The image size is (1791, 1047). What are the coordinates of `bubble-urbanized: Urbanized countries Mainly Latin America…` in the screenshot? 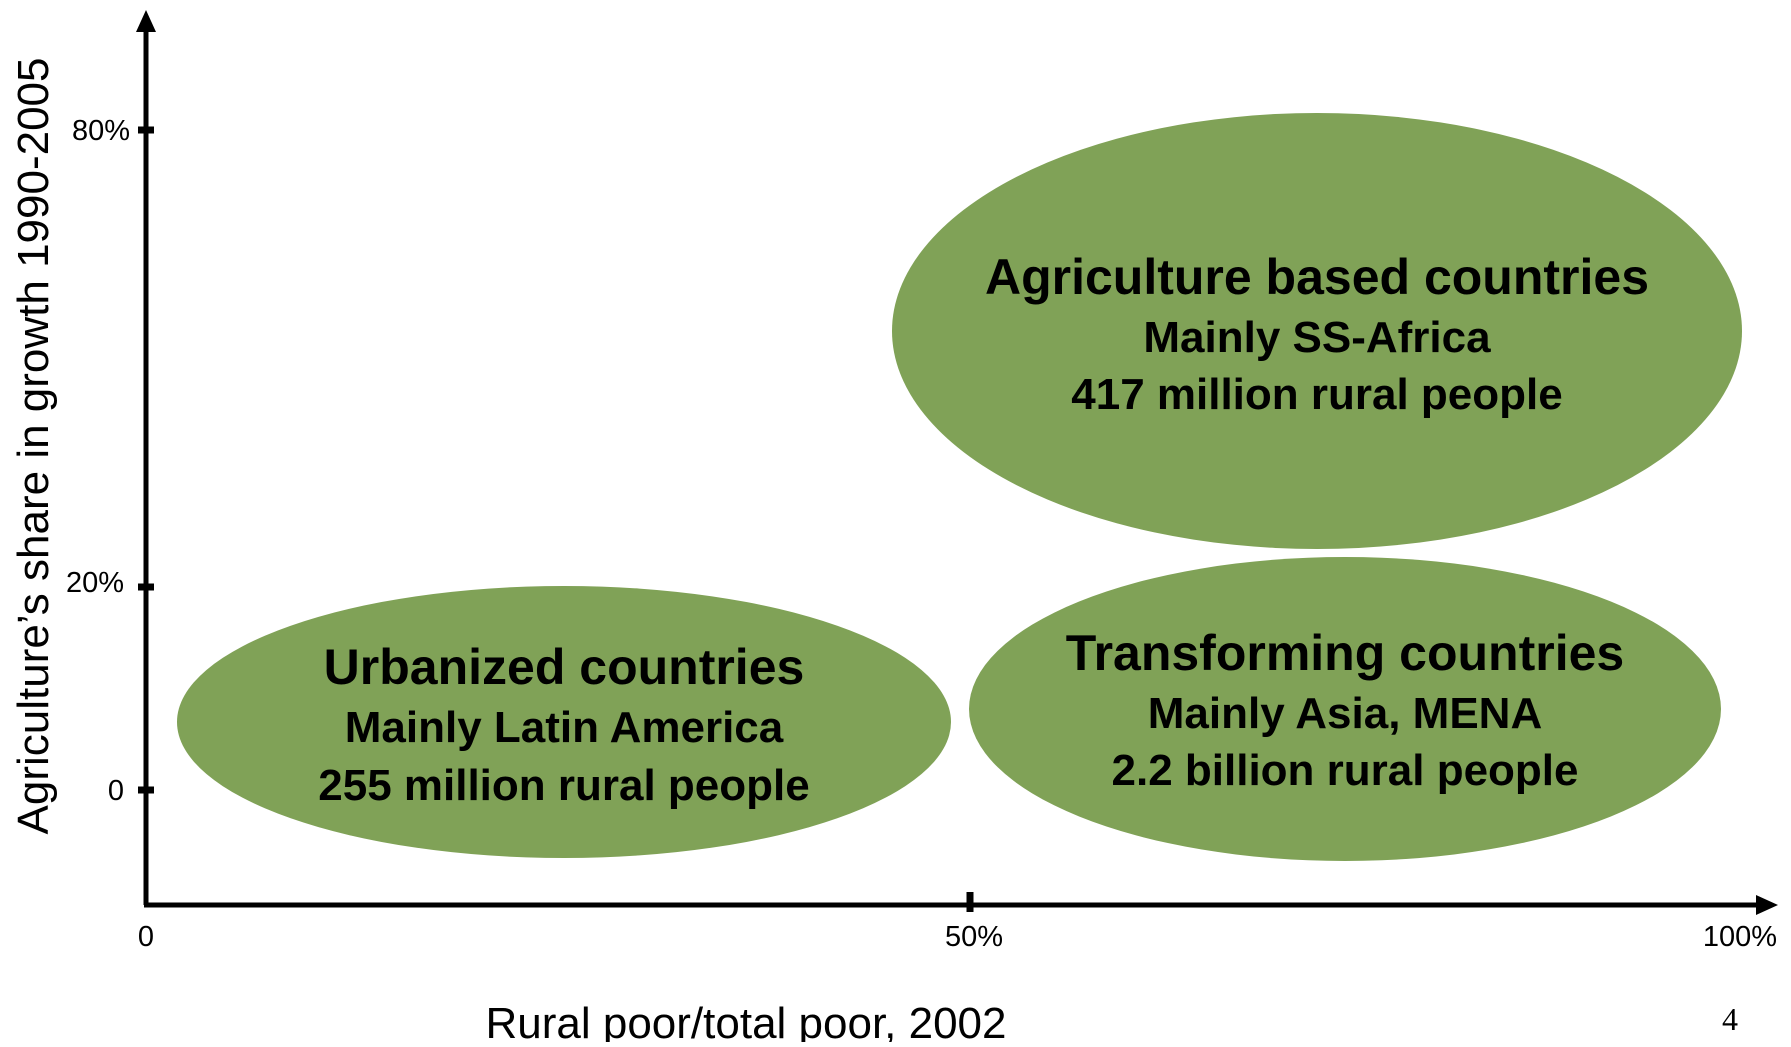 It's located at (564, 722).